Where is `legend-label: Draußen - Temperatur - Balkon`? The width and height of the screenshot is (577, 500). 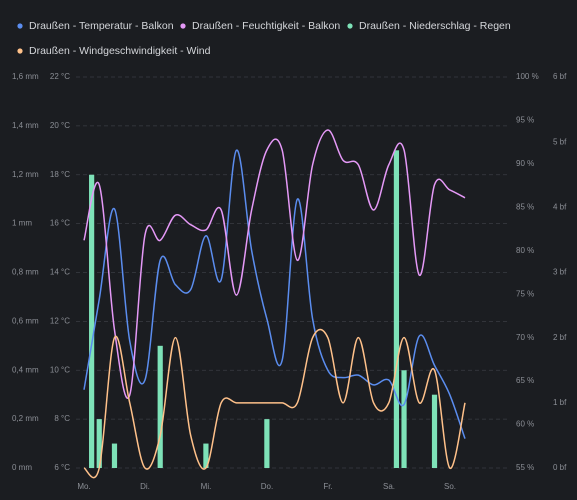
legend-label: Draußen - Temperatur - Balkon is located at coordinates (101, 26).